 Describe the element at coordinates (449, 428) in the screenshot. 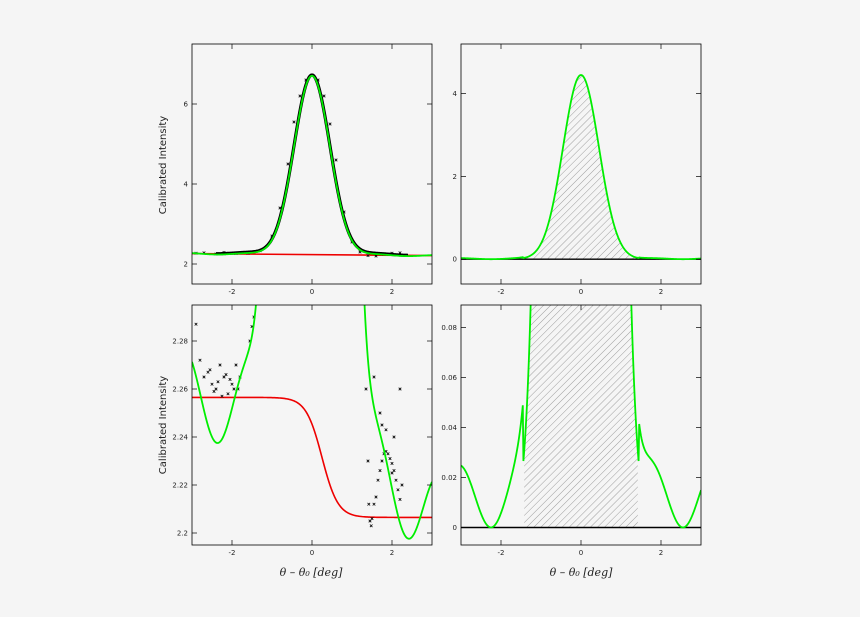

I see `y-tick-label: 0.04` at that location.